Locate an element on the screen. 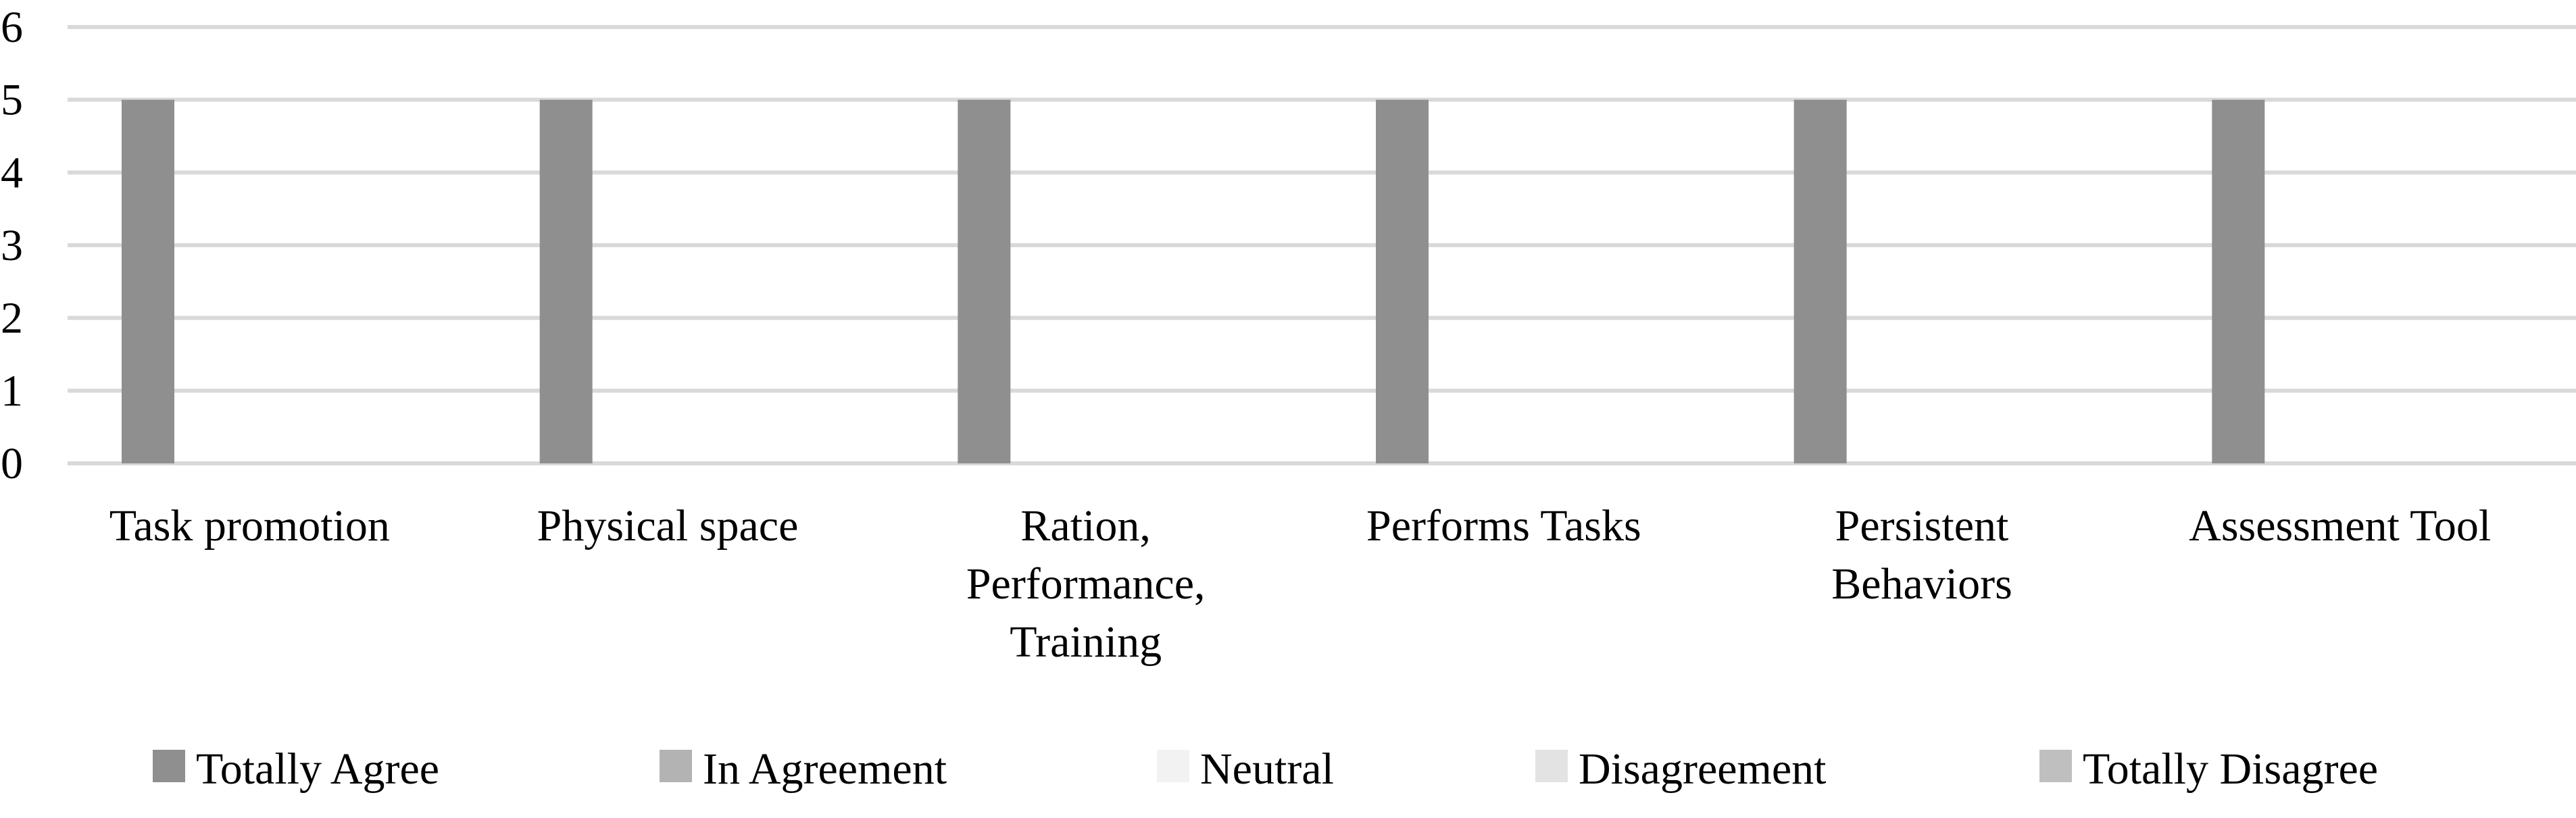  category-label-line: Physical space is located at coordinates (668, 526).